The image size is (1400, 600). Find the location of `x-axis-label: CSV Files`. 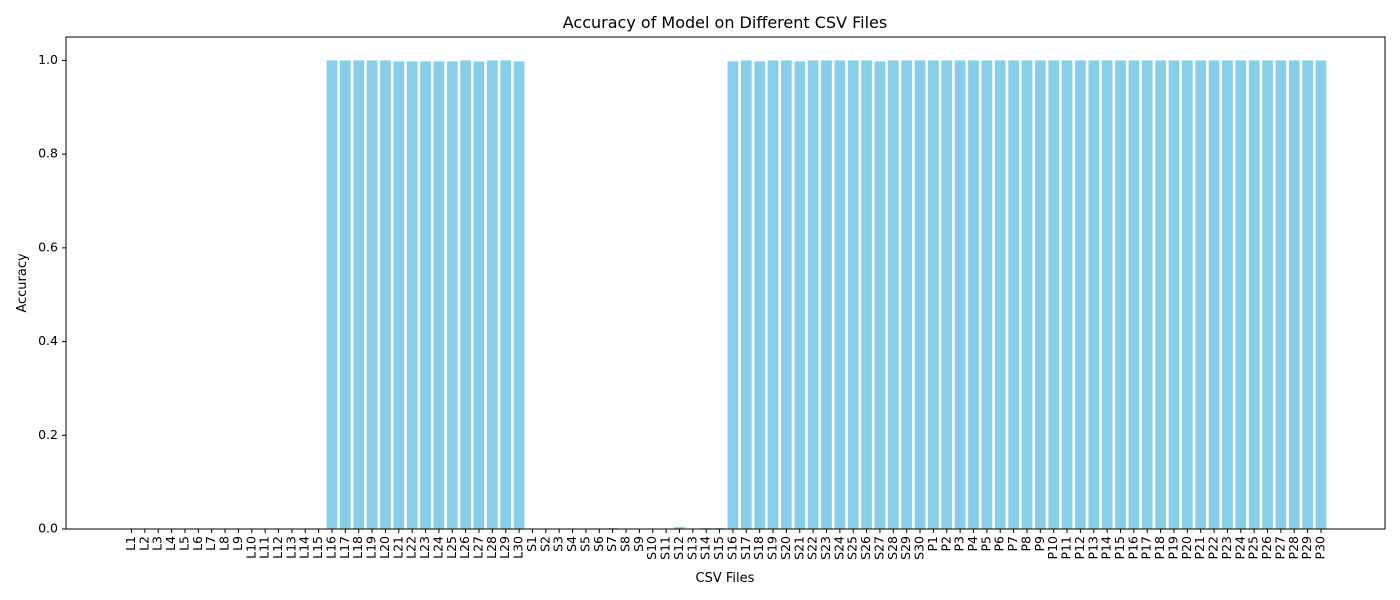

x-axis-label: CSV Files is located at coordinates (725, 578).